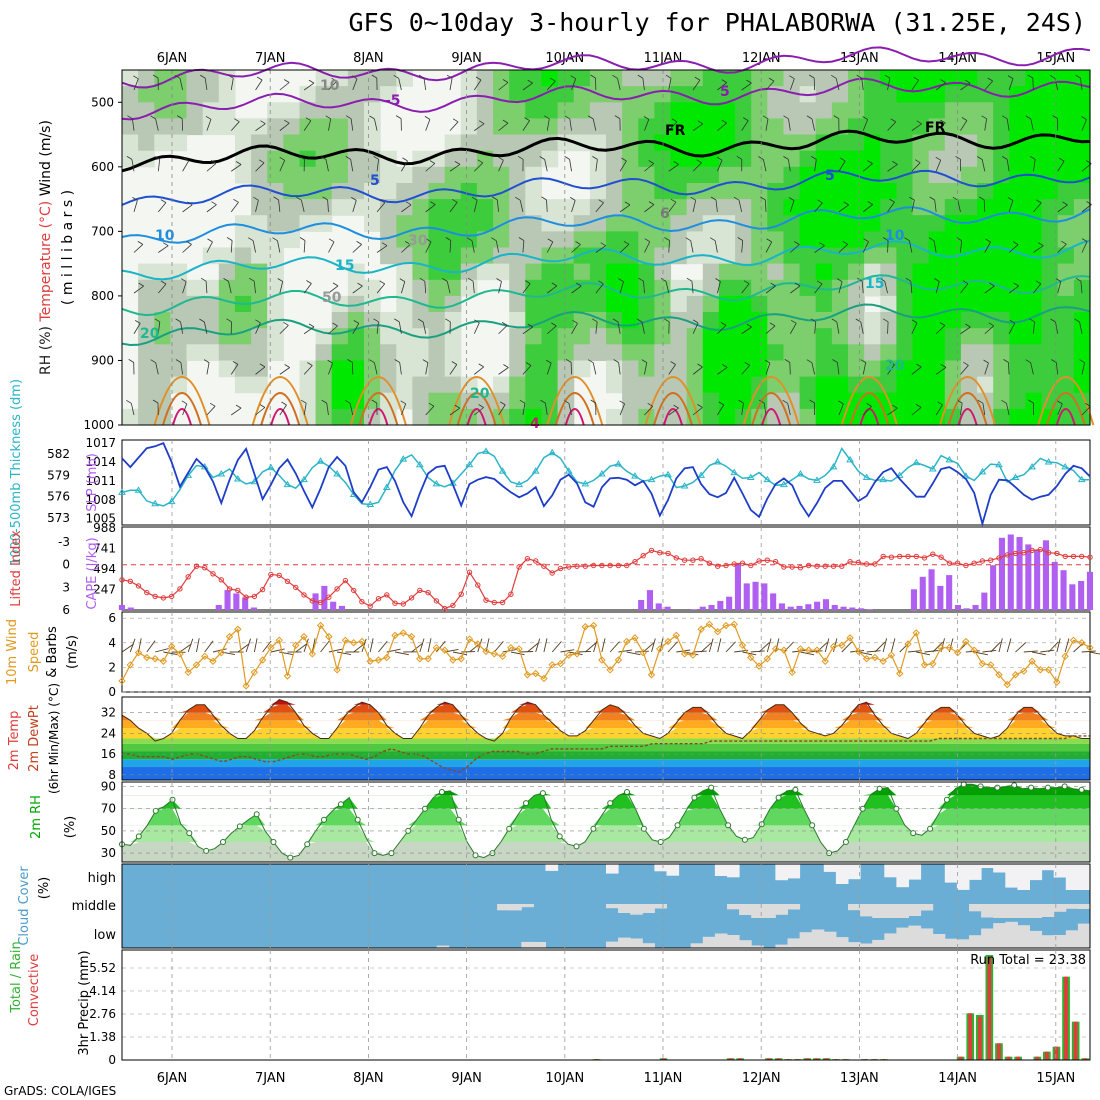 The width and height of the screenshot is (1100, 1100). What do you see at coordinates (606, 763) in the screenshot?
I see `dewpoint-band` at bounding box center [606, 763].